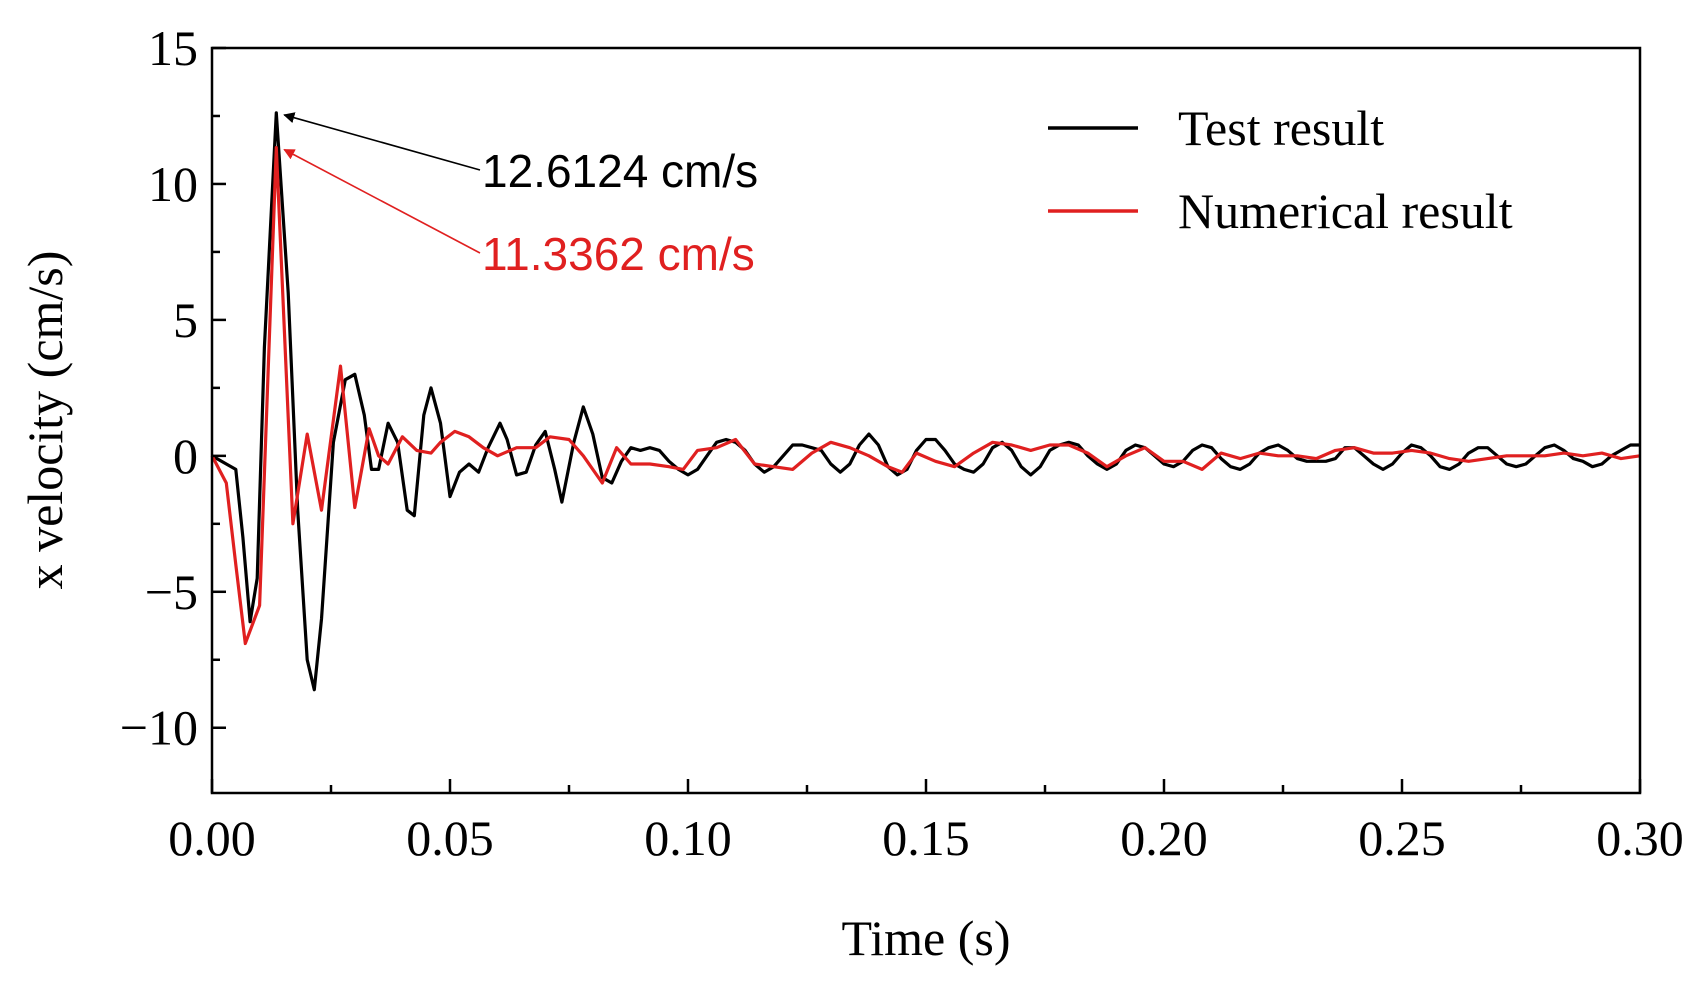 Image resolution: width=1708 pixels, height=985 pixels. What do you see at coordinates (1402, 838) in the screenshot?
I see `x-tick-label: 0.25` at bounding box center [1402, 838].